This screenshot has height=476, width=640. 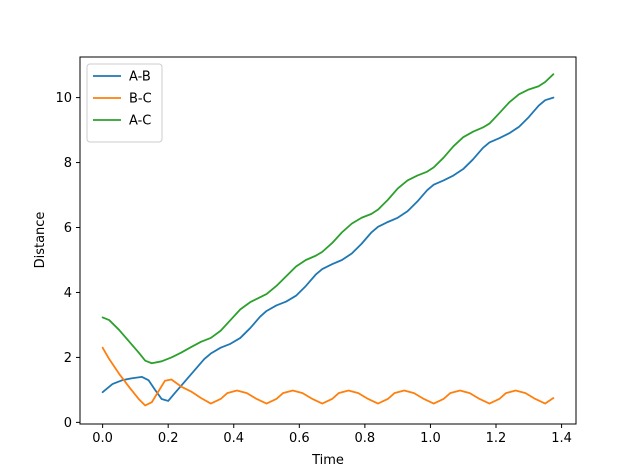 I want to click on x-axis-ticks: 0.0 0.2 0.4 0.6 0.8 1.0 1.2 1.4, so click(x=332, y=435).